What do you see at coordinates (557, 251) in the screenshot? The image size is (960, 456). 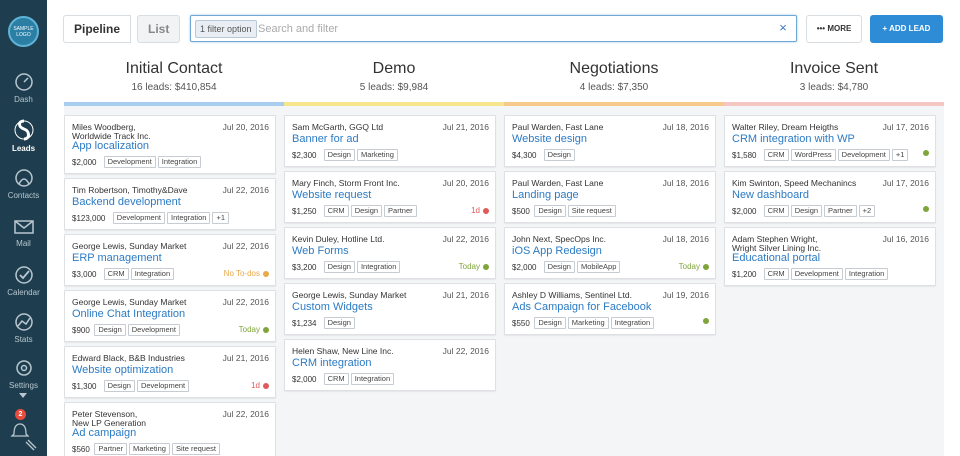 I see `lead-title: iOS App Redesign` at bounding box center [557, 251].